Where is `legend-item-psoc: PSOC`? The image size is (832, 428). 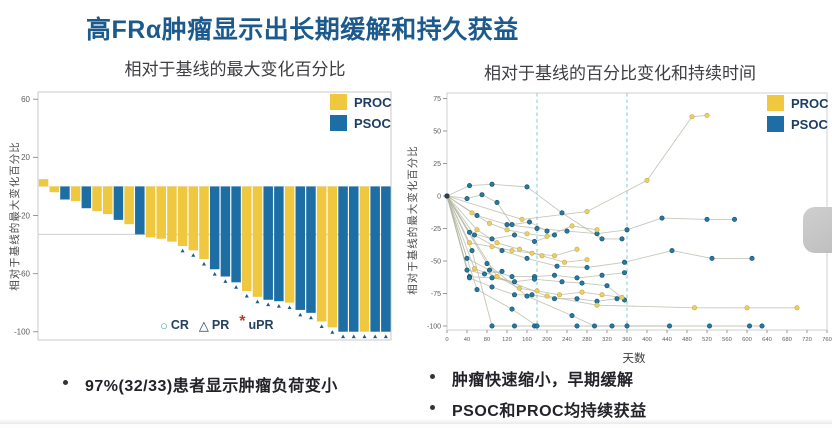
legend-item-psoc: PSOC is located at coordinates (361, 123).